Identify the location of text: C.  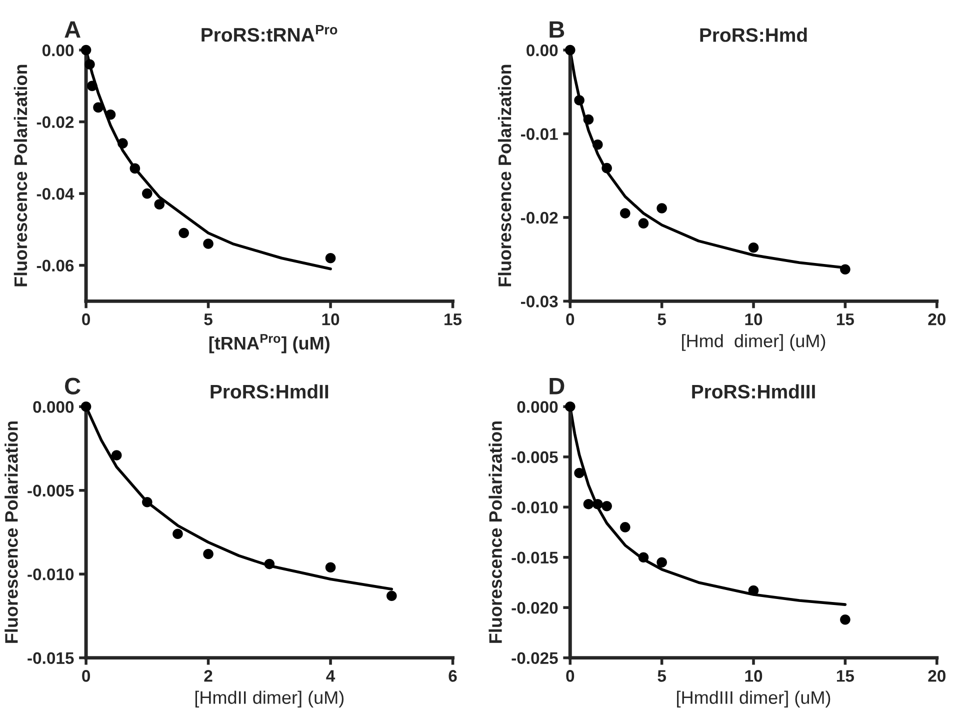
(72, 386).